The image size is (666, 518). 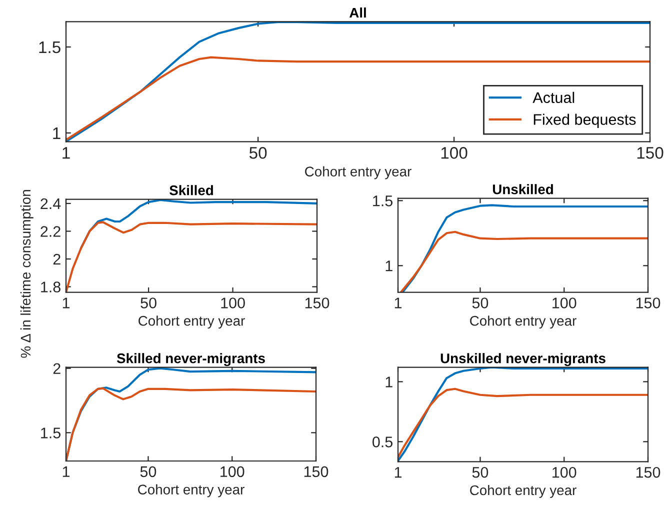 I want to click on chart-title: Unskilled, so click(x=522, y=189).